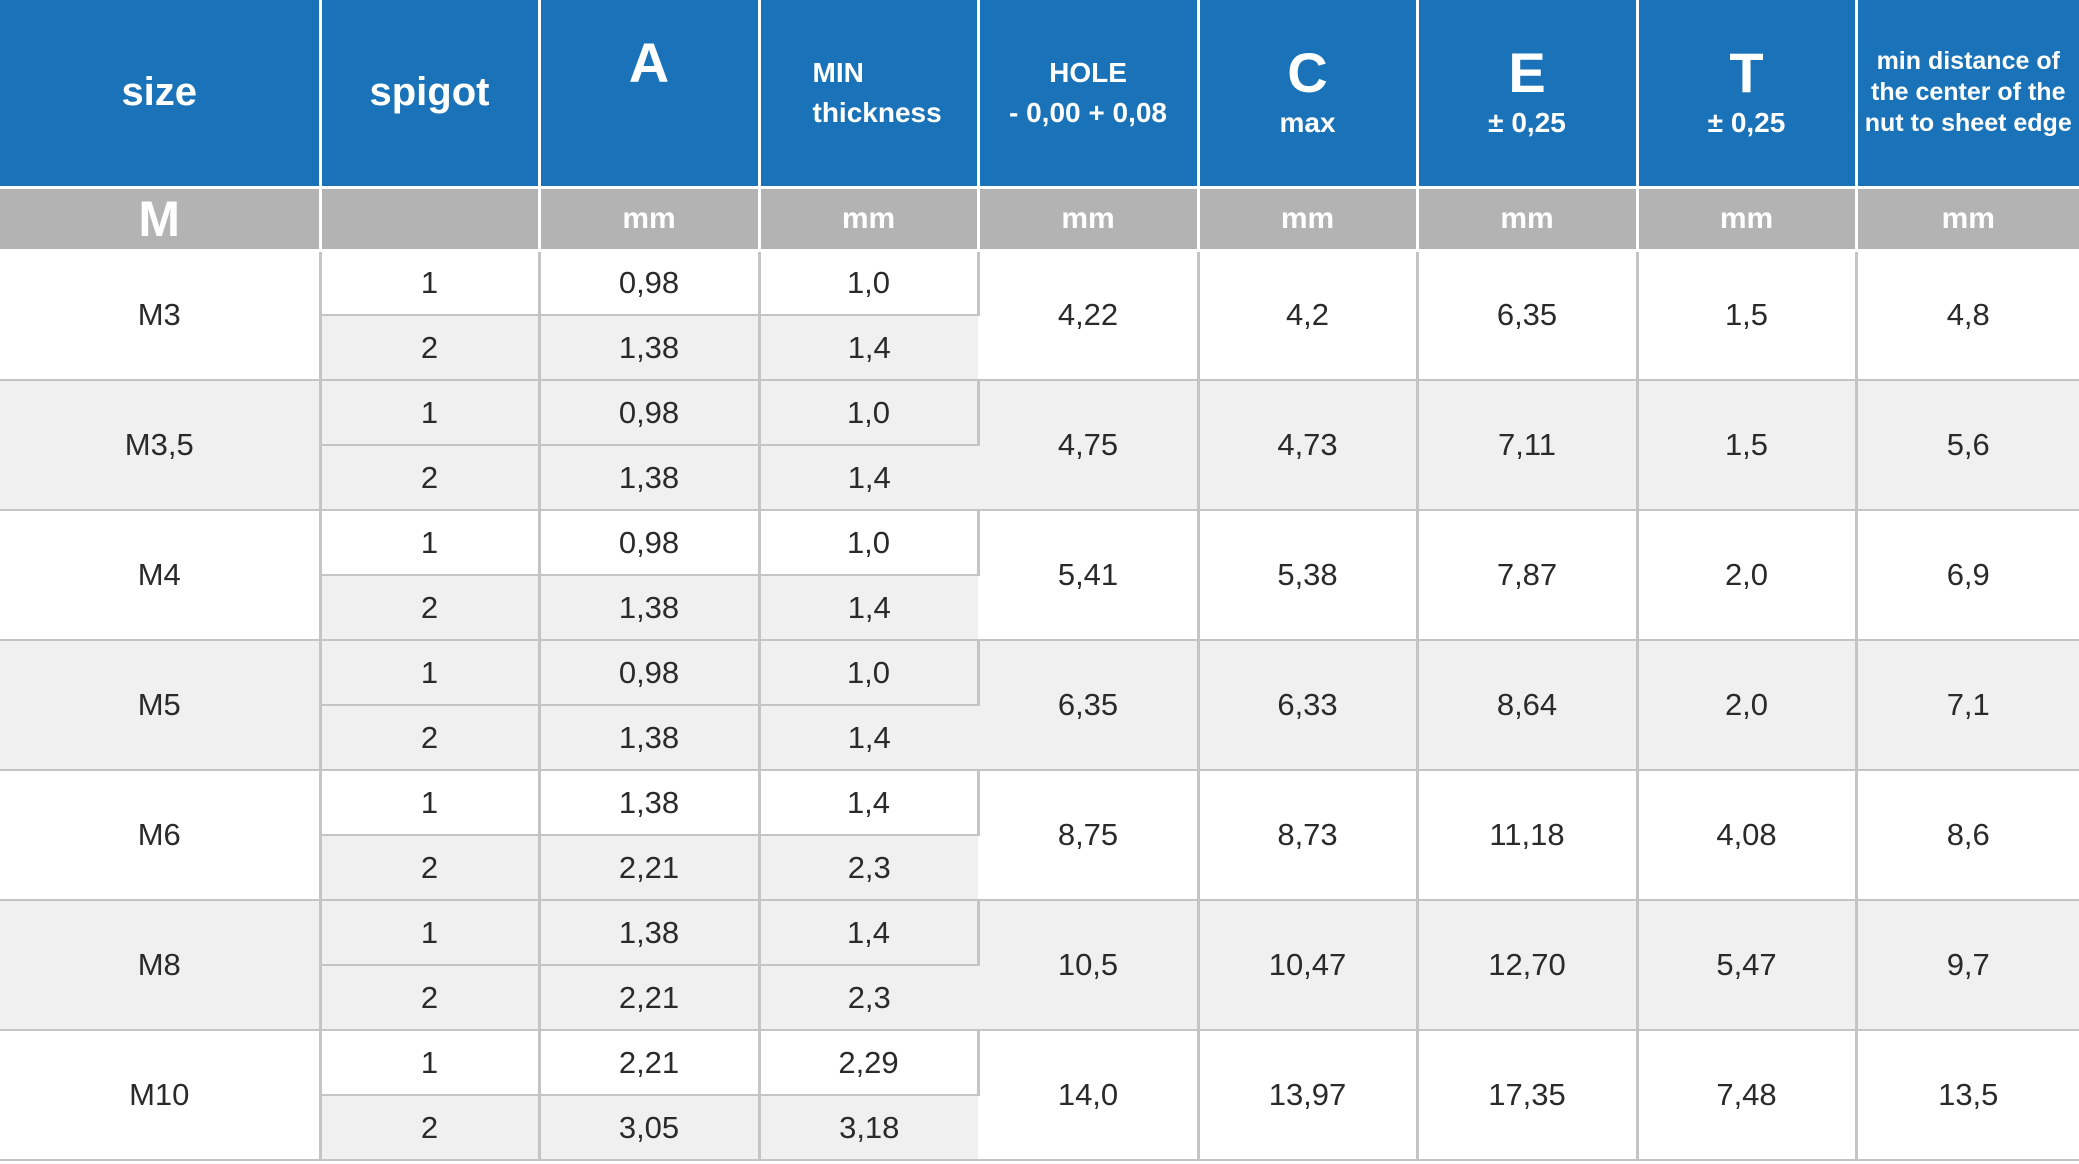 This screenshot has height=1164, width=2079. What do you see at coordinates (1747, 219) in the screenshot?
I see `unit-t: mm` at bounding box center [1747, 219].